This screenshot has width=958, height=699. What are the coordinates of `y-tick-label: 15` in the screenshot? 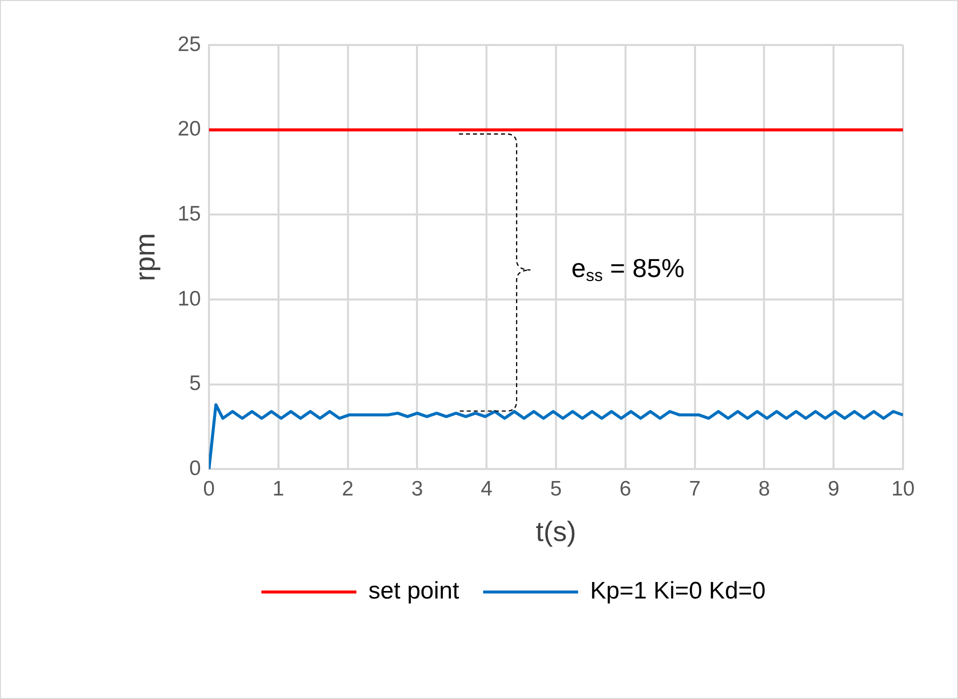 It's located at (189, 214).